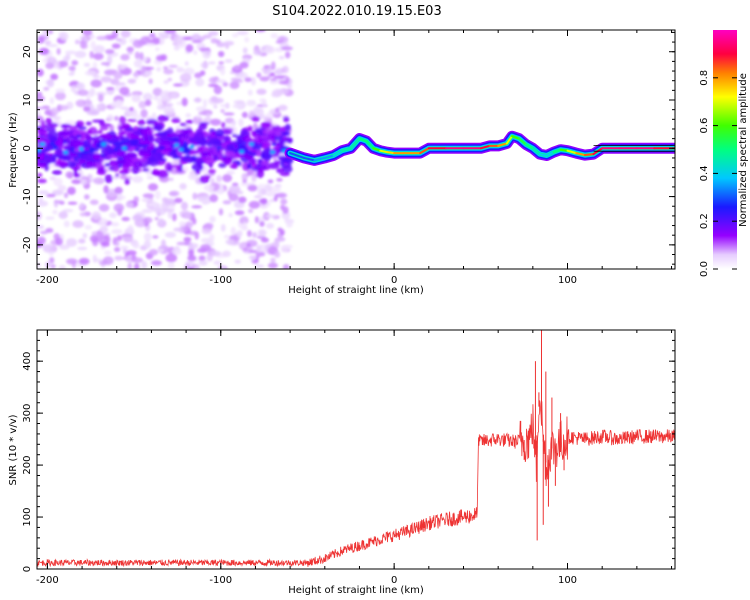 Image resolution: width=750 pixels, height=600 pixels. Describe the element at coordinates (356, 11) in the screenshot. I see `figure-title: S104.2022.010.19.15.E03` at that location.